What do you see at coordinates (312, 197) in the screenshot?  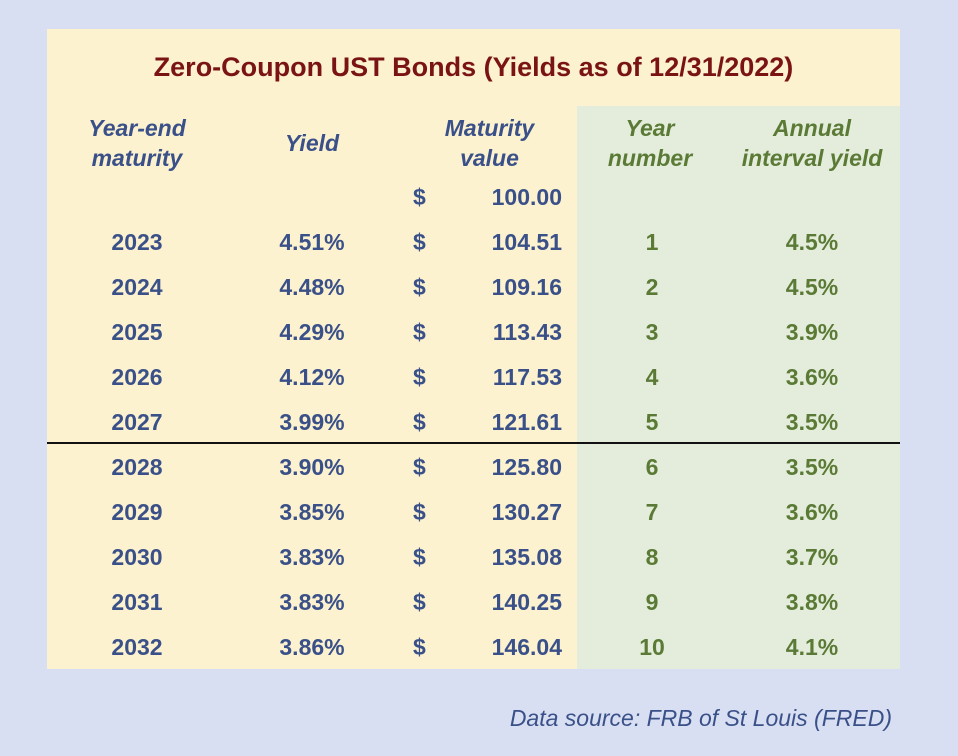 I see `yield-cell` at bounding box center [312, 197].